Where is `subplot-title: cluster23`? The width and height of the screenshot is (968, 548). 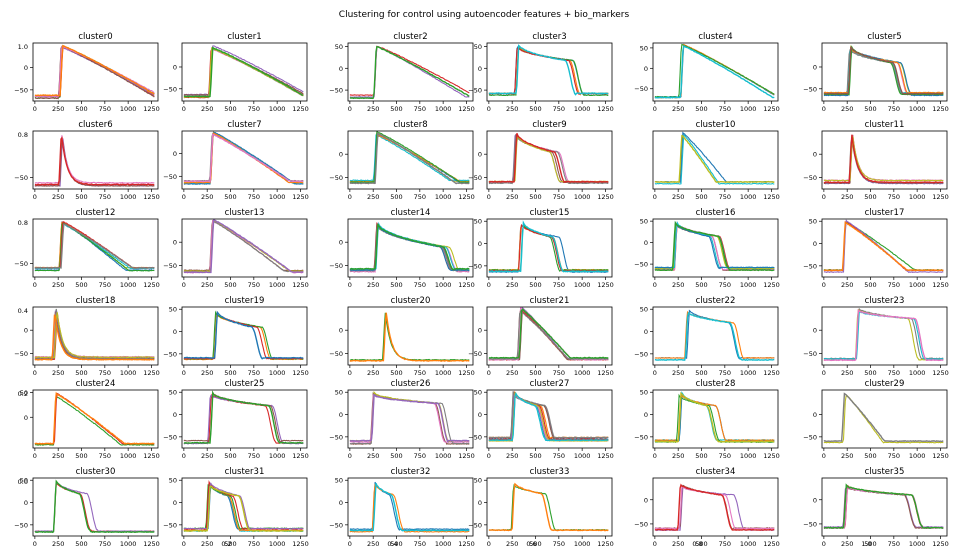
subplot-title: cluster23 is located at coordinates (885, 301).